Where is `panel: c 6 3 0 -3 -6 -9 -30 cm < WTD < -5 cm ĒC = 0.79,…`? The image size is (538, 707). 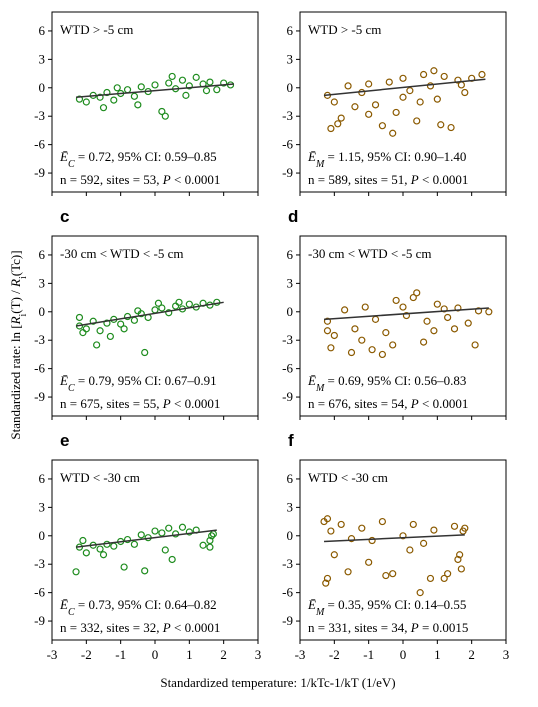 panel: c 6 3 0 -3 -6 -9 -30 cm < WTD < -5 cm ĒC = 0.79,… is located at coordinates (146, 313).